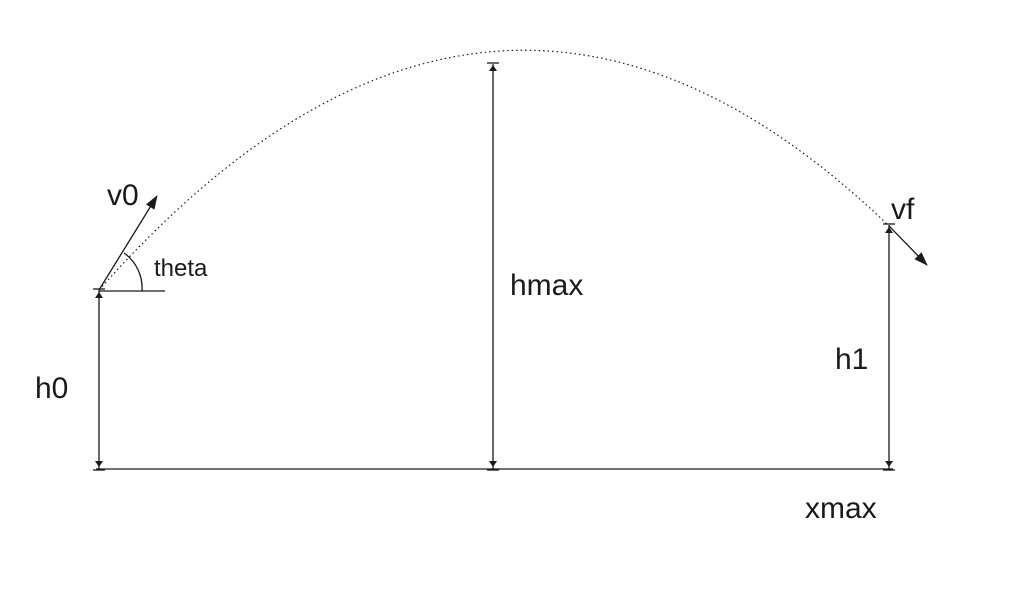 This screenshot has width=1034, height=591. I want to click on h1-dimension, so click(889, 347).